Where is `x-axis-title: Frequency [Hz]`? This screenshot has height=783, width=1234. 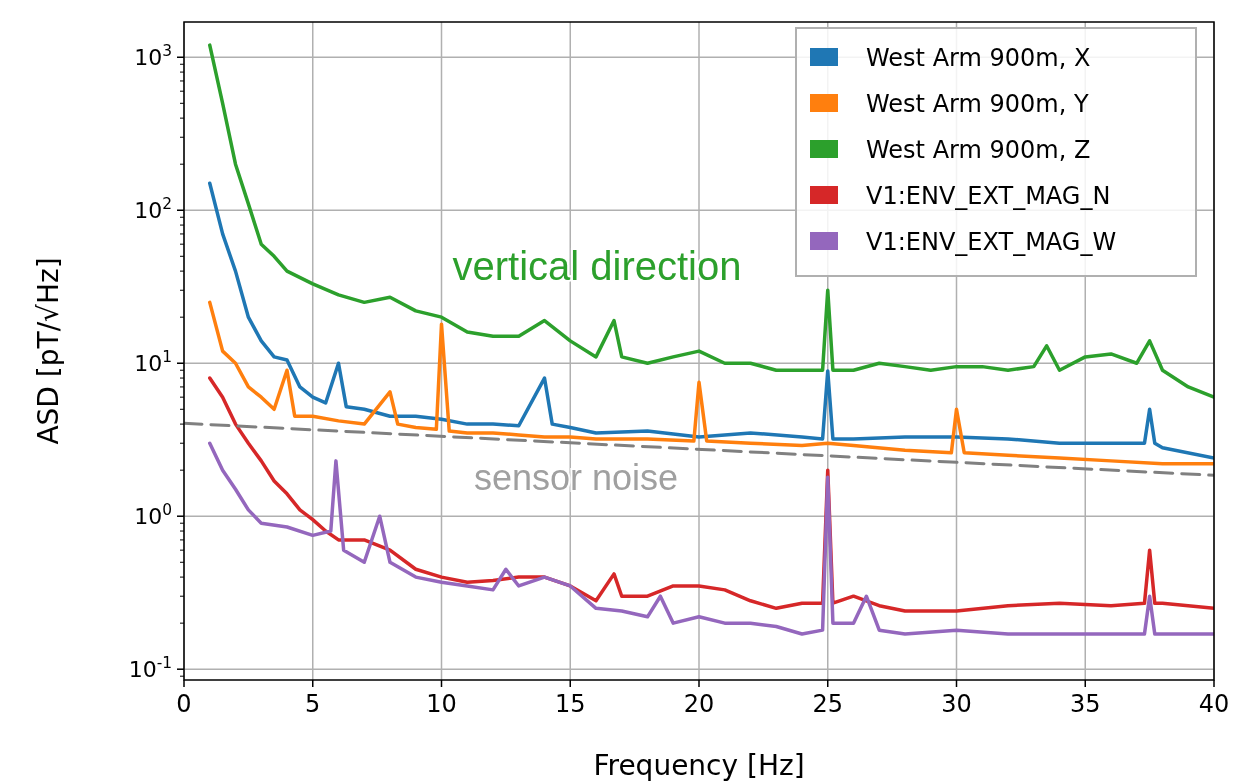
x-axis-title: Frequency [Hz] is located at coordinates (699, 765).